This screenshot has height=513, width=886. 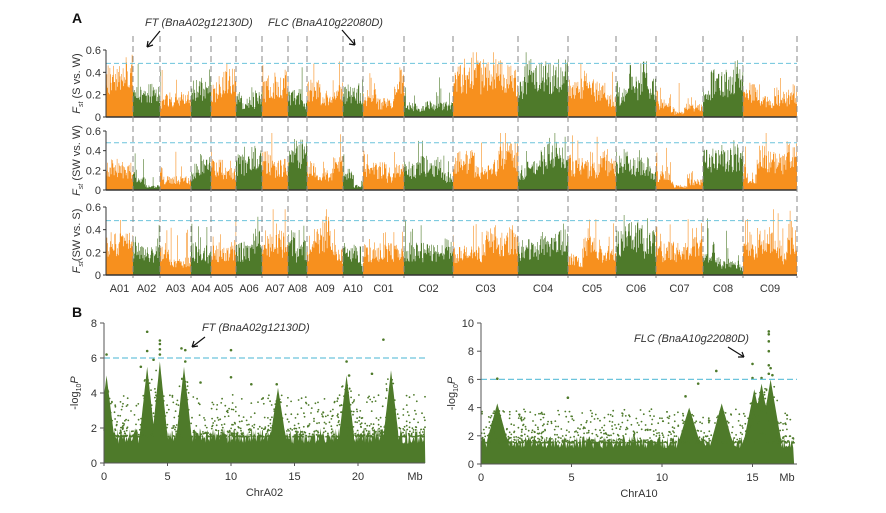 What do you see at coordinates (723, 246) in the screenshot?
I see `fst-track-C08` at bounding box center [723, 246].